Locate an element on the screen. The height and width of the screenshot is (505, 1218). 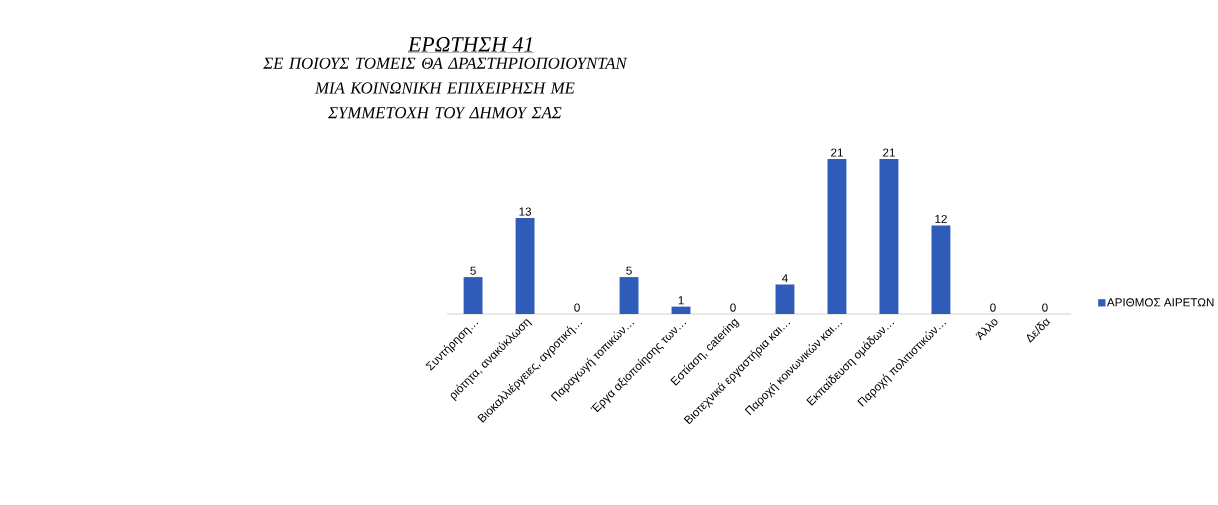
data-label: 1 is located at coordinates (681, 300).